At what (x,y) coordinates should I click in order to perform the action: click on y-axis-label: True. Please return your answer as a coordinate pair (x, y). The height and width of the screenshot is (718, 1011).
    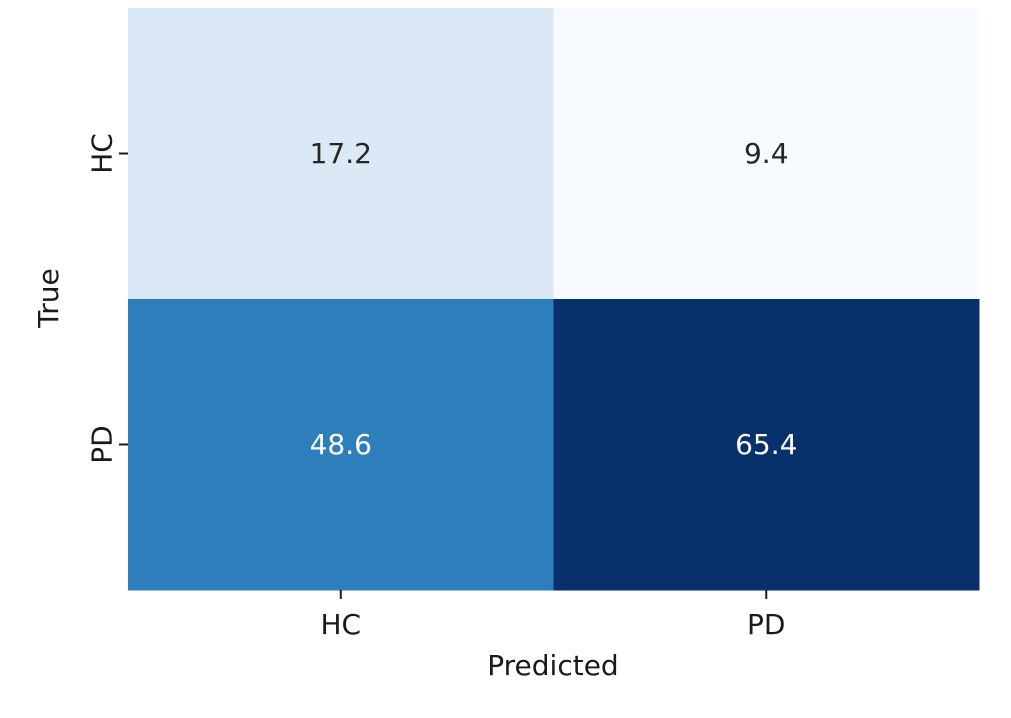
    Looking at the image, I should click on (48, 298).